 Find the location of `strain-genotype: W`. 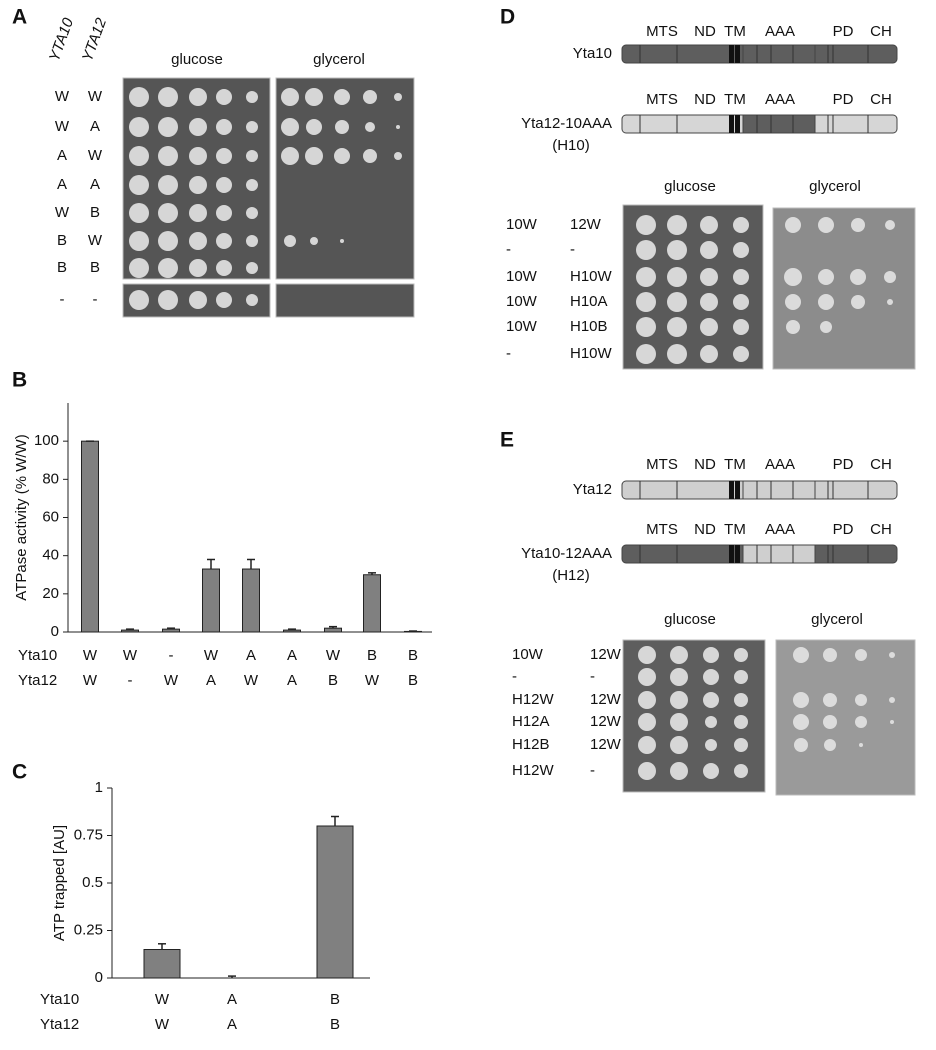

strain-genotype: W is located at coordinates (62, 96).